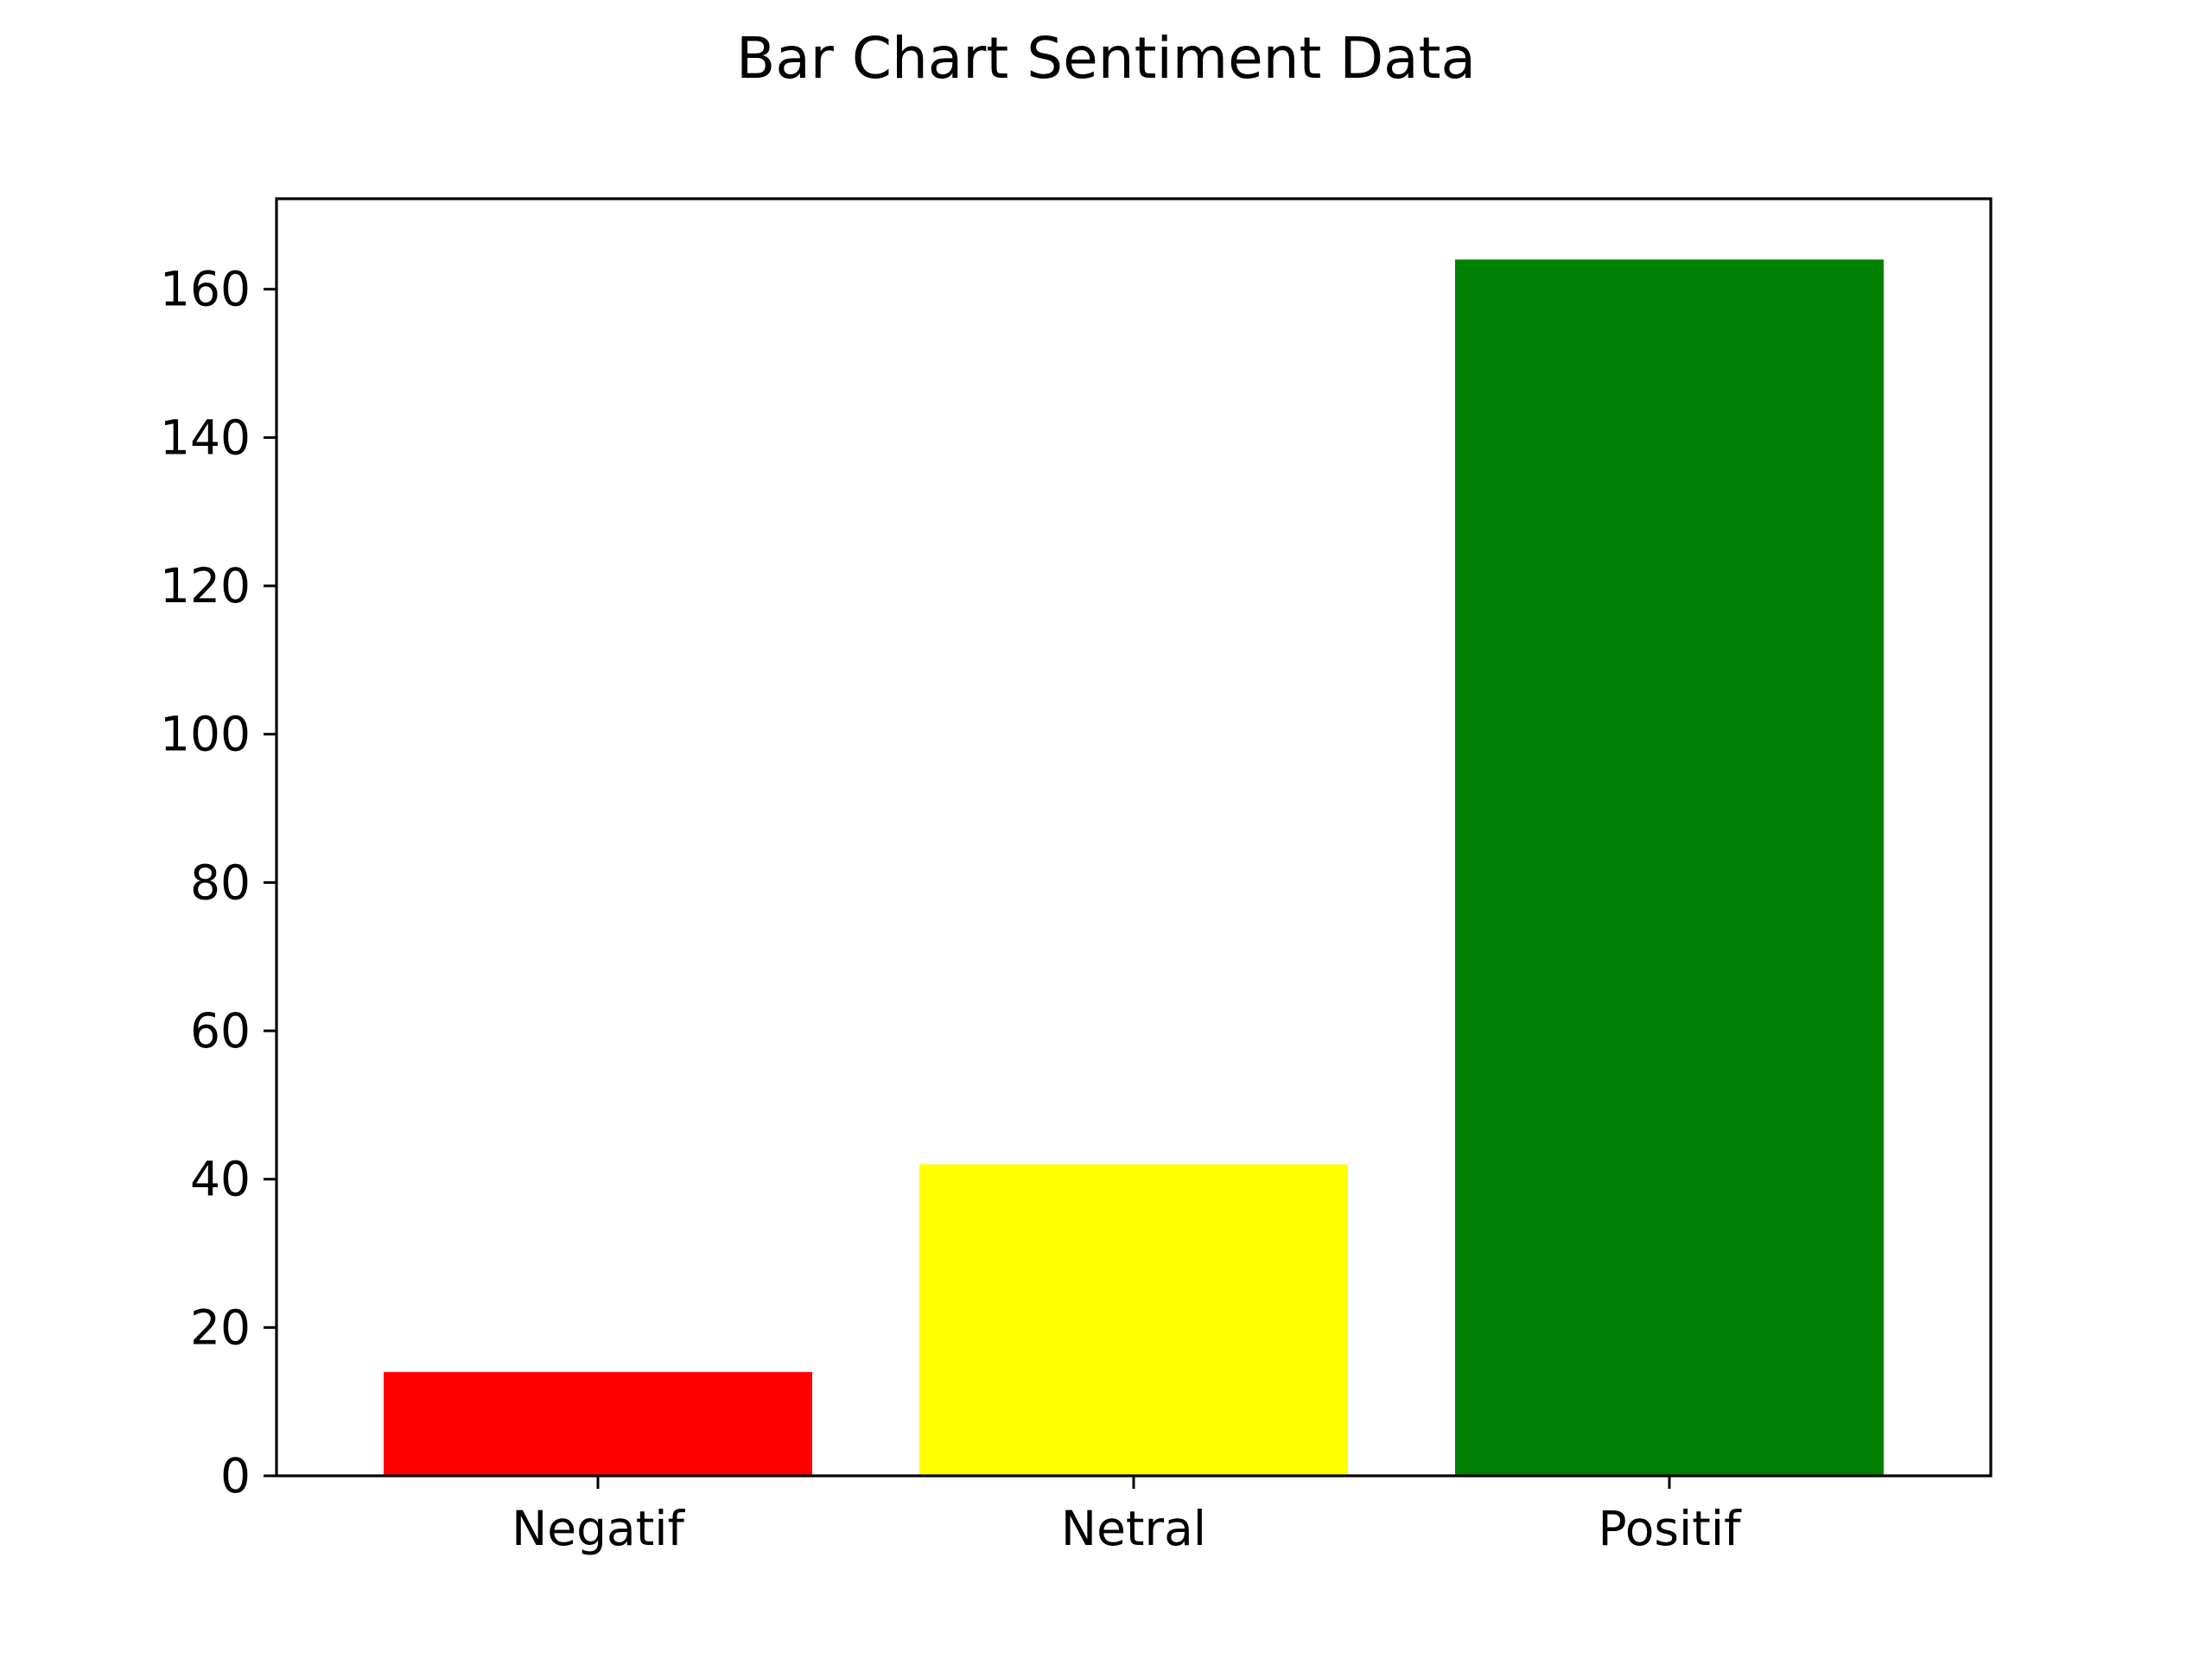  I want to click on x-tick-label: Positif, so click(1671, 1528).